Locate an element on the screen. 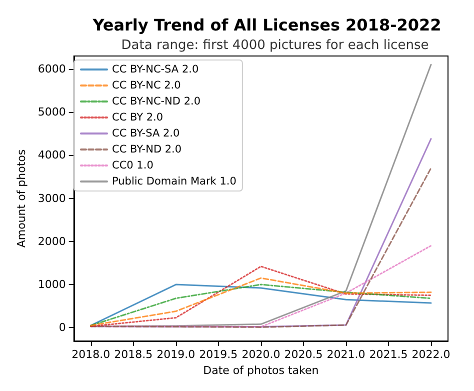  chart-title: Yearly Trend of All Licenses 2018-2022 is located at coordinates (267, 25).